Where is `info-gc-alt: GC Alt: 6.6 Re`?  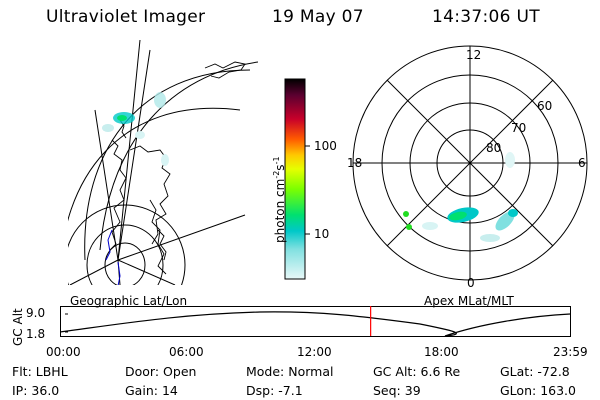 info-gc-alt: GC Alt: 6.6 Re is located at coordinates (416, 371).